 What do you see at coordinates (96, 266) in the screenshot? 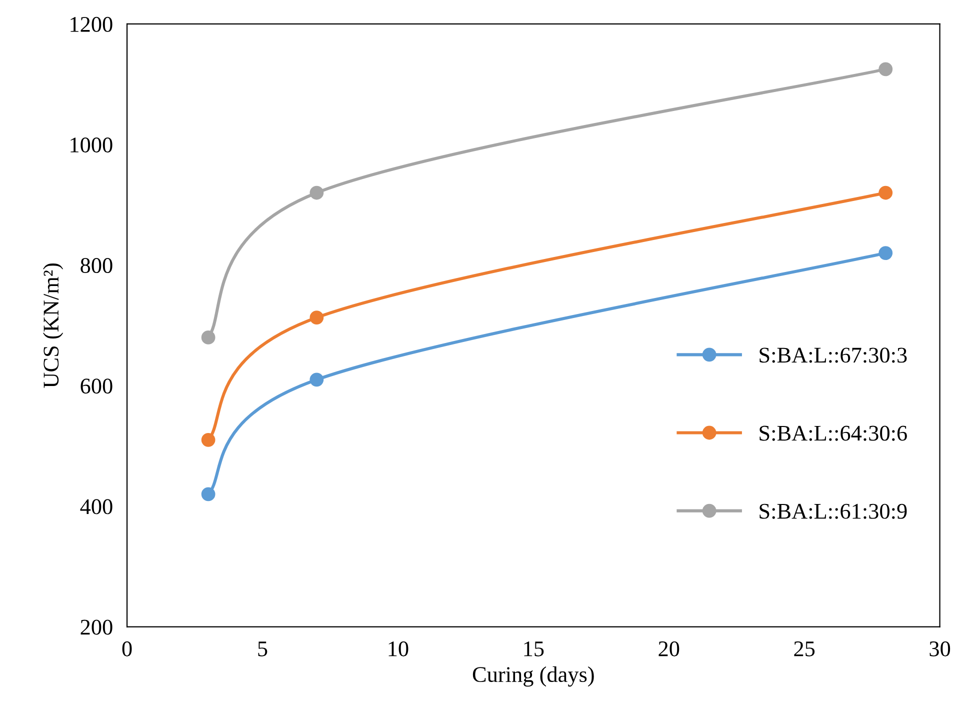
I see `y-tick-label: 800` at bounding box center [96, 266].